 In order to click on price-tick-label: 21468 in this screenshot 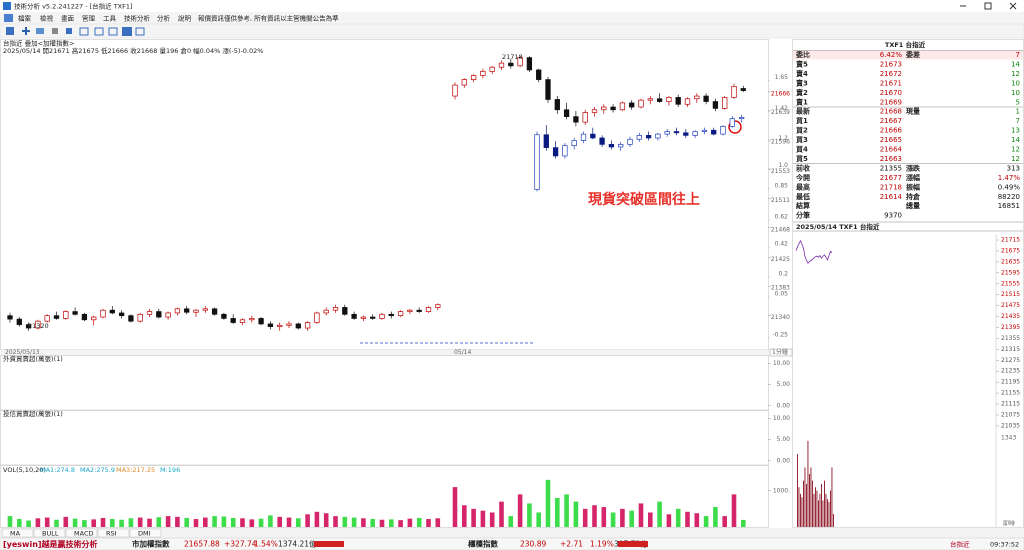, I will do `click(780, 229)`.